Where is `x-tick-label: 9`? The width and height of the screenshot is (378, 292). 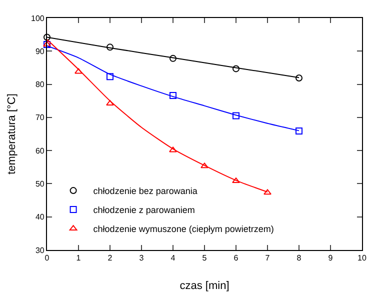
x-tick-label: 9 is located at coordinates (331, 258).